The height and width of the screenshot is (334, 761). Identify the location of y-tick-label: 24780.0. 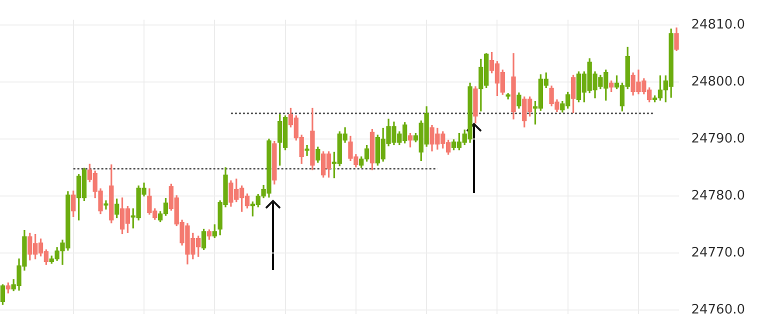
(718, 196).